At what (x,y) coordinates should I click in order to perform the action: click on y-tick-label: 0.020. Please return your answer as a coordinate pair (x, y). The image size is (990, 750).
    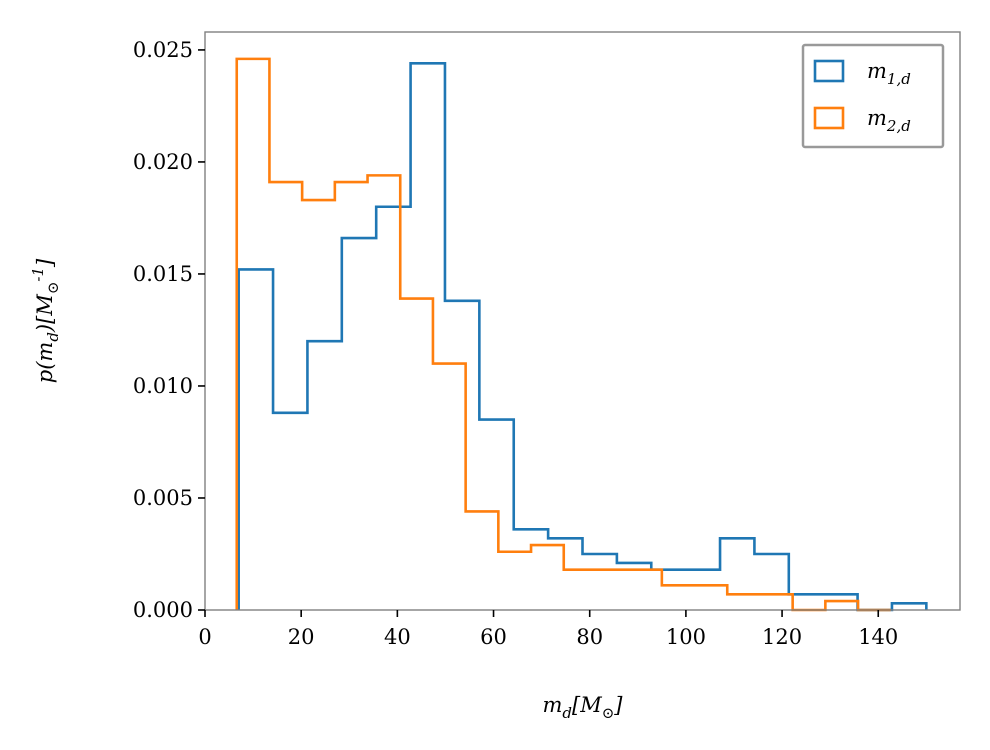
    Looking at the image, I should click on (163, 162).